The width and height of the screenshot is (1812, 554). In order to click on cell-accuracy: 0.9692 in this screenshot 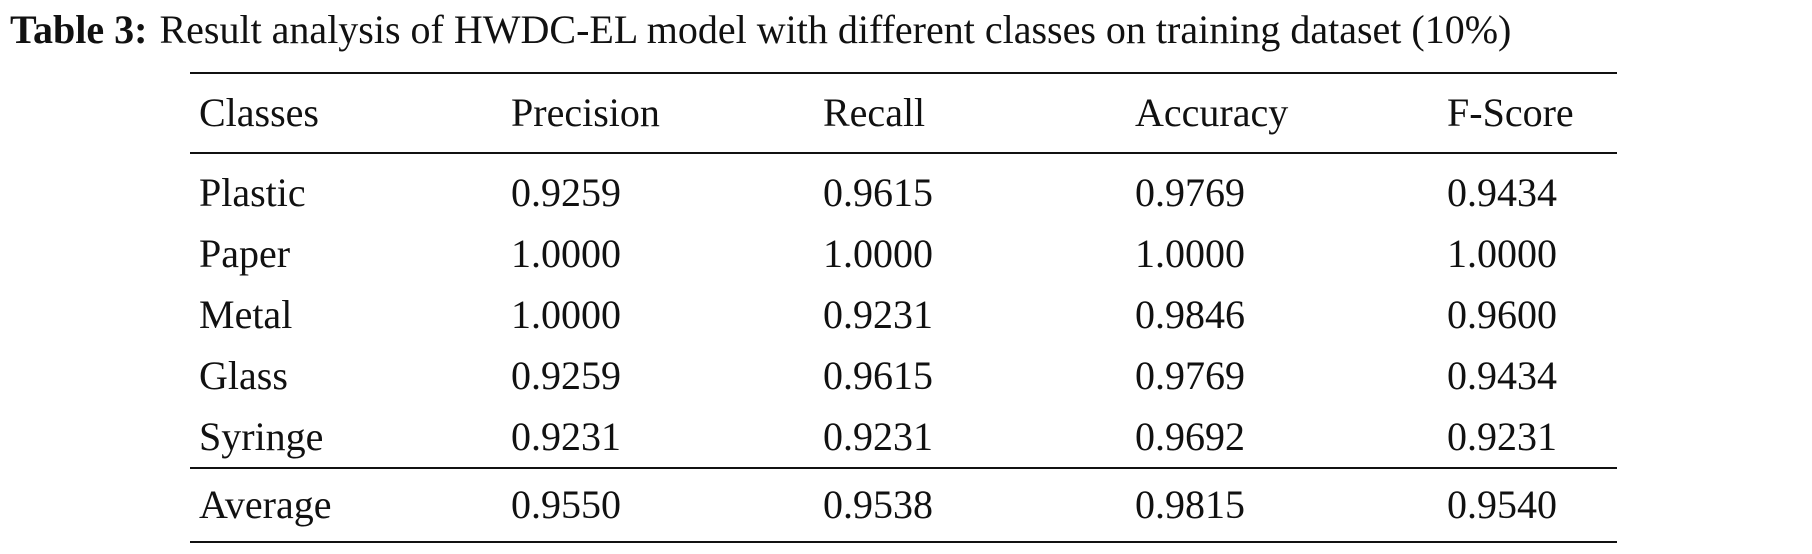, I will do `click(1190, 436)`.